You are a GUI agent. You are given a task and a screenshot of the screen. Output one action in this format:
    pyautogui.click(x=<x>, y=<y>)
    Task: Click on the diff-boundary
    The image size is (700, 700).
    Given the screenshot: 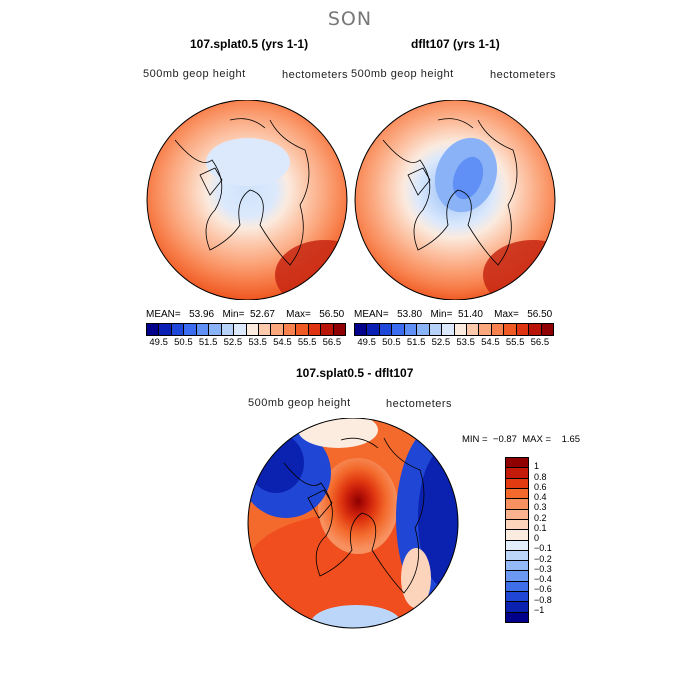 What is the action you would take?
    pyautogui.click(x=353, y=523)
    